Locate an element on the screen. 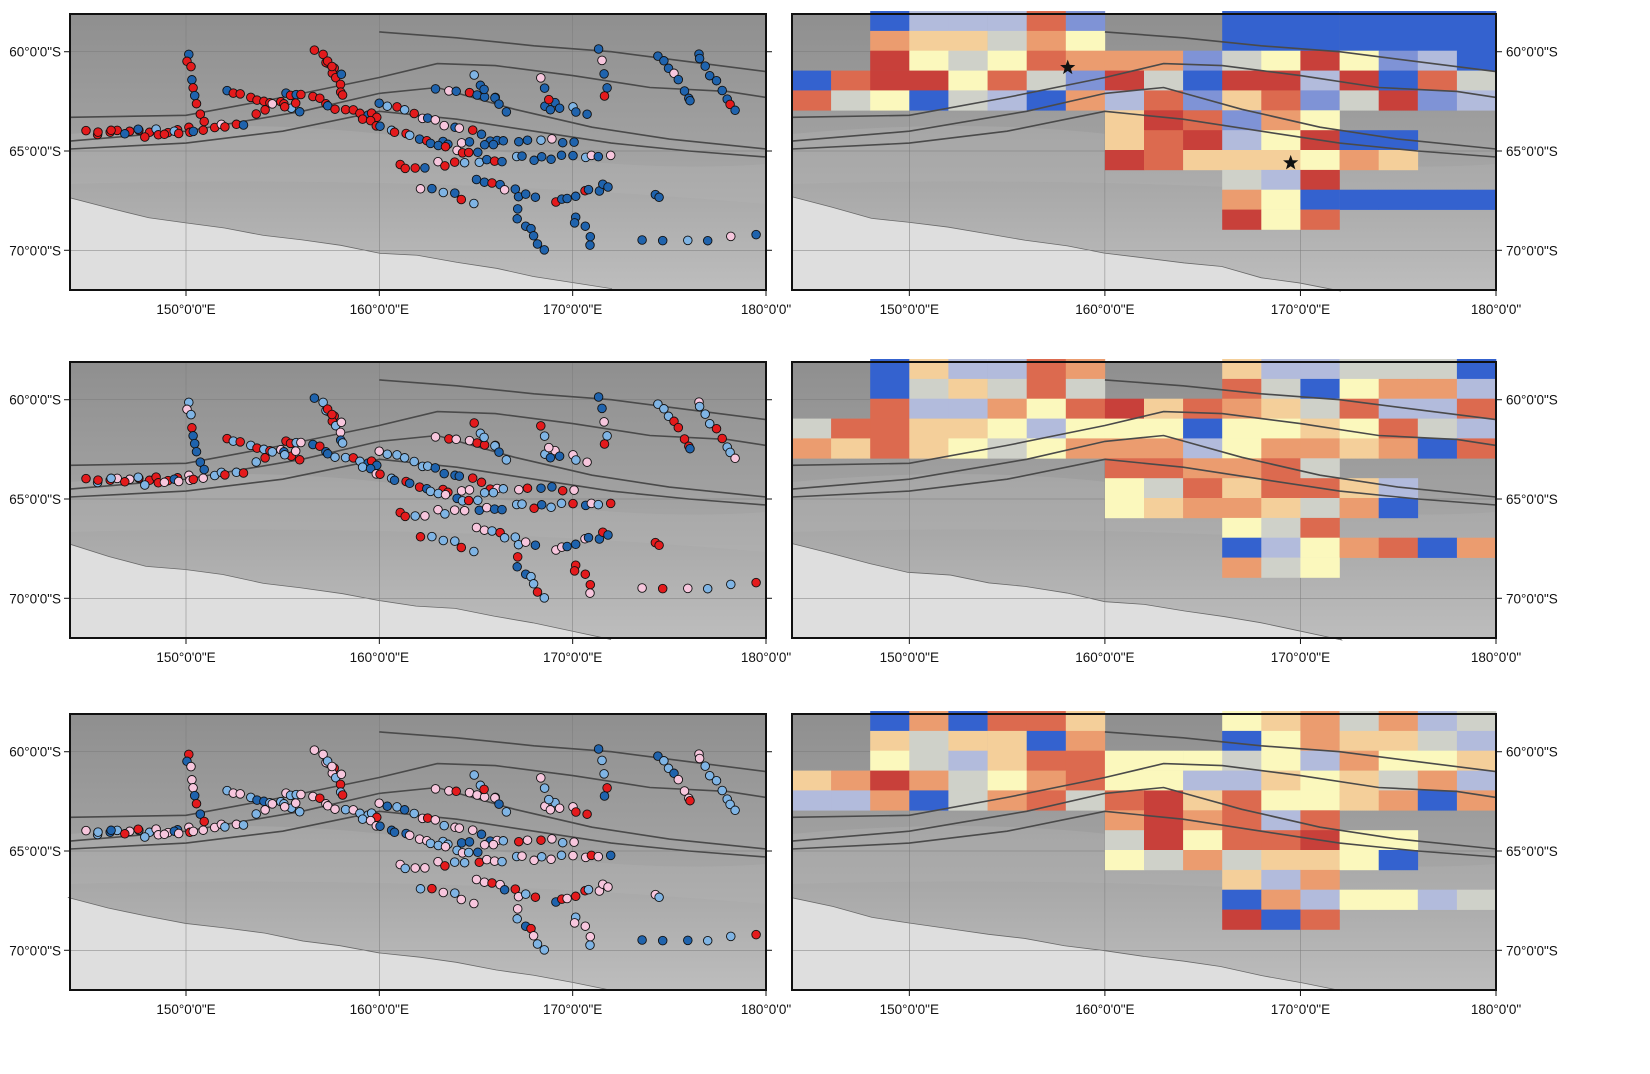  row-3-points-points is located at coordinates (421, 849).